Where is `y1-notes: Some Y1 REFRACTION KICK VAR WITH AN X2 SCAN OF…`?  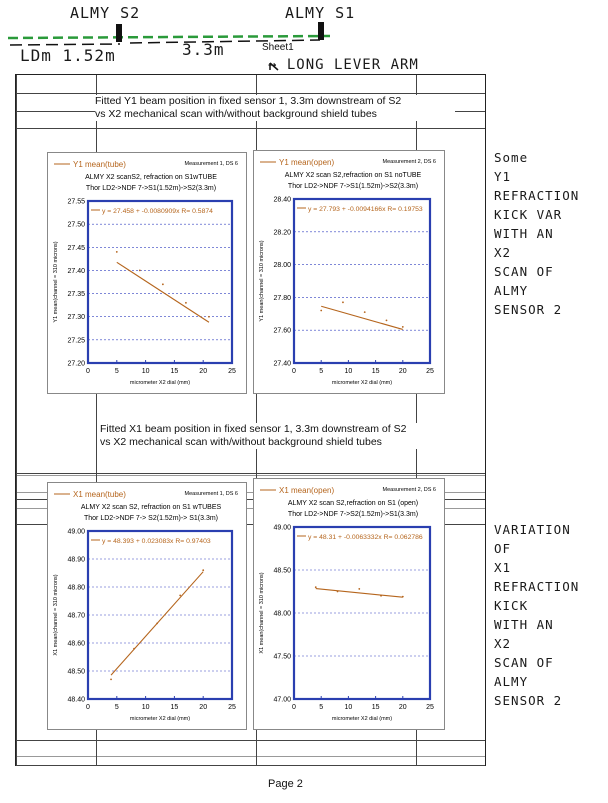
y1-notes: Some Y1 REFRACTION KICK VAR WITH AN X2 SCAN OF… is located at coordinates (536, 233).